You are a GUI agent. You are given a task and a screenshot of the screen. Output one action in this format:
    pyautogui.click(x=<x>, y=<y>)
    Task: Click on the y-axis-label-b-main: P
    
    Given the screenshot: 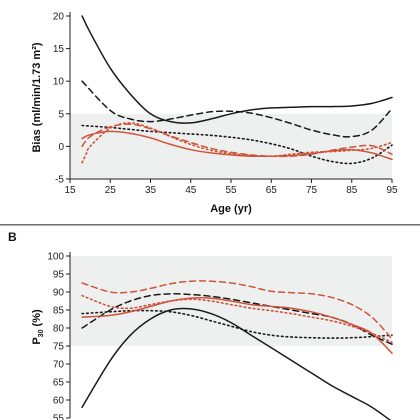 What is the action you would take?
    pyautogui.click(x=37, y=340)
    